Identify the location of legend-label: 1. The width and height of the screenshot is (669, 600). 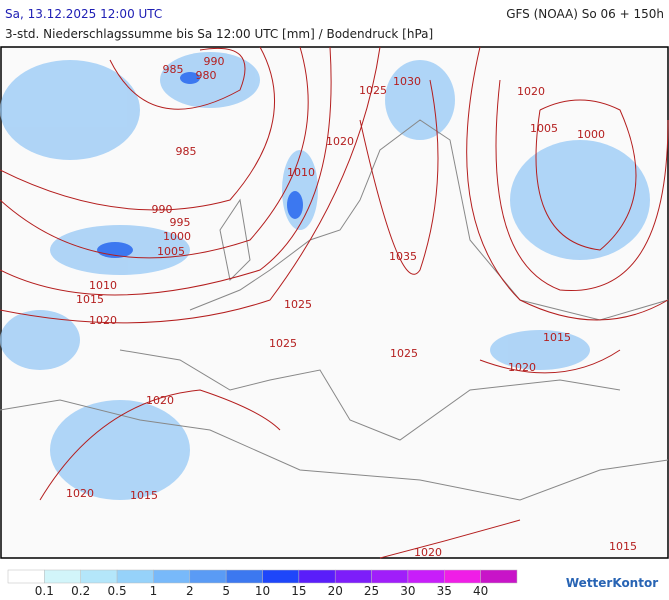
(154, 591).